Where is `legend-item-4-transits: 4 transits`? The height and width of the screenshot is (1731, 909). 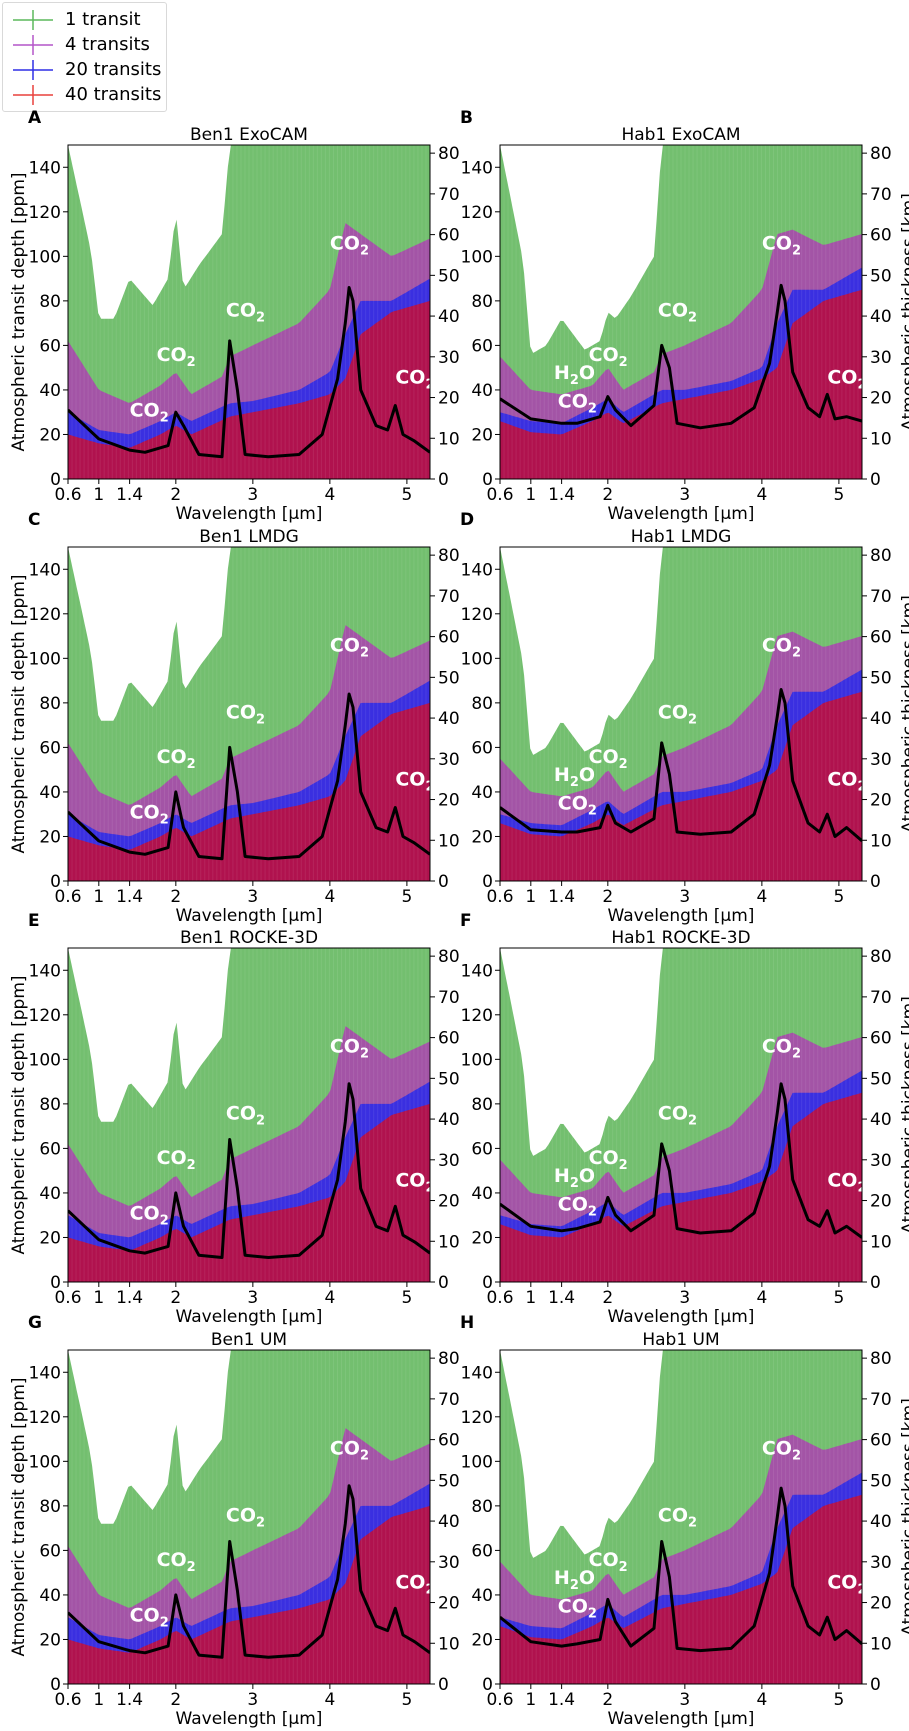
legend-item-4-transits: 4 transits is located at coordinates (88, 45).